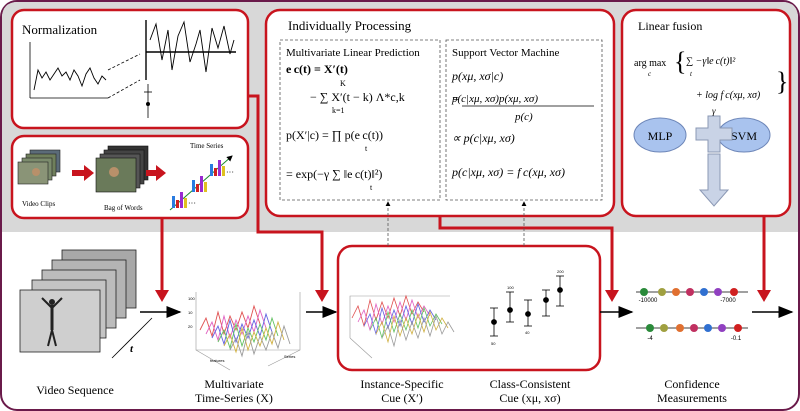 This screenshot has width=800, height=411. I want to click on confidence-label-2: Measurements, so click(692, 398).